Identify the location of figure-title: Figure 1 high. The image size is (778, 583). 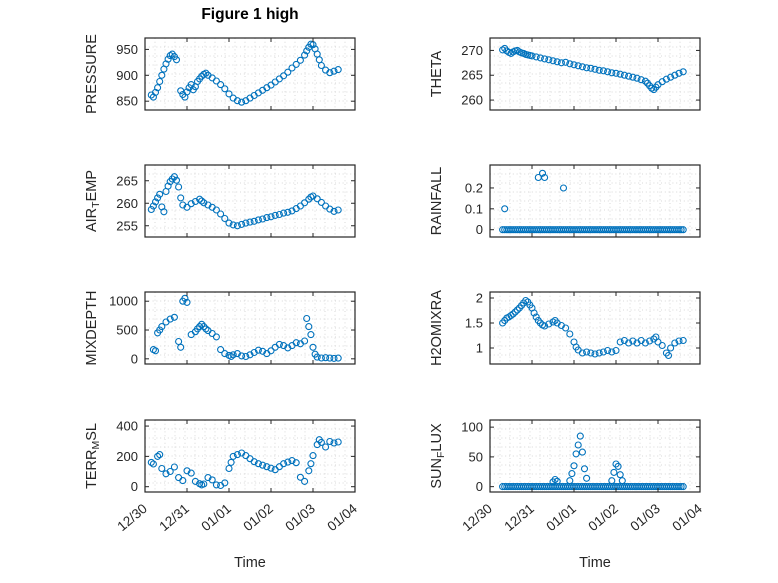
(250, 14).